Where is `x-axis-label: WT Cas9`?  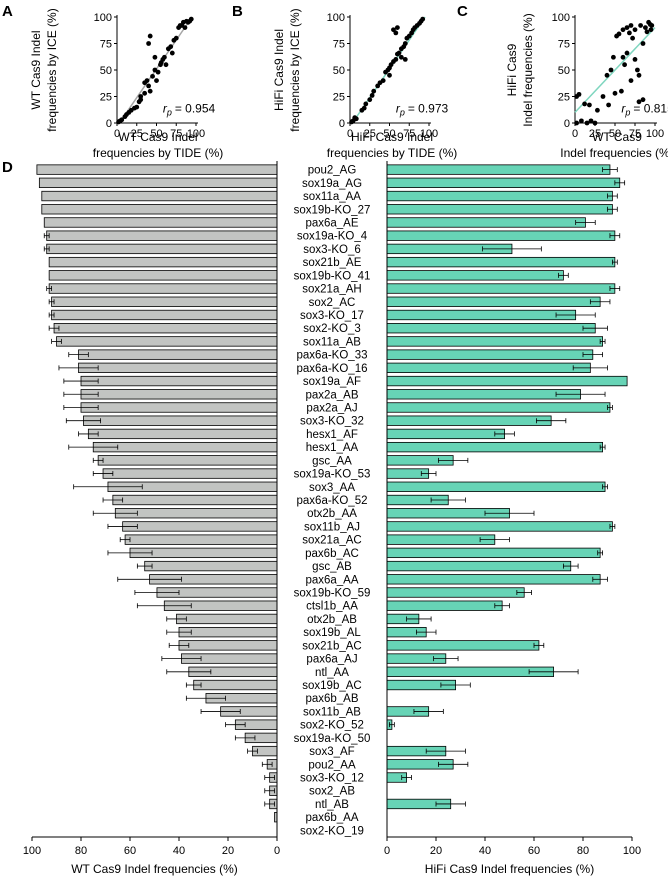 x-axis-label: WT Cas9 is located at coordinates (617, 137).